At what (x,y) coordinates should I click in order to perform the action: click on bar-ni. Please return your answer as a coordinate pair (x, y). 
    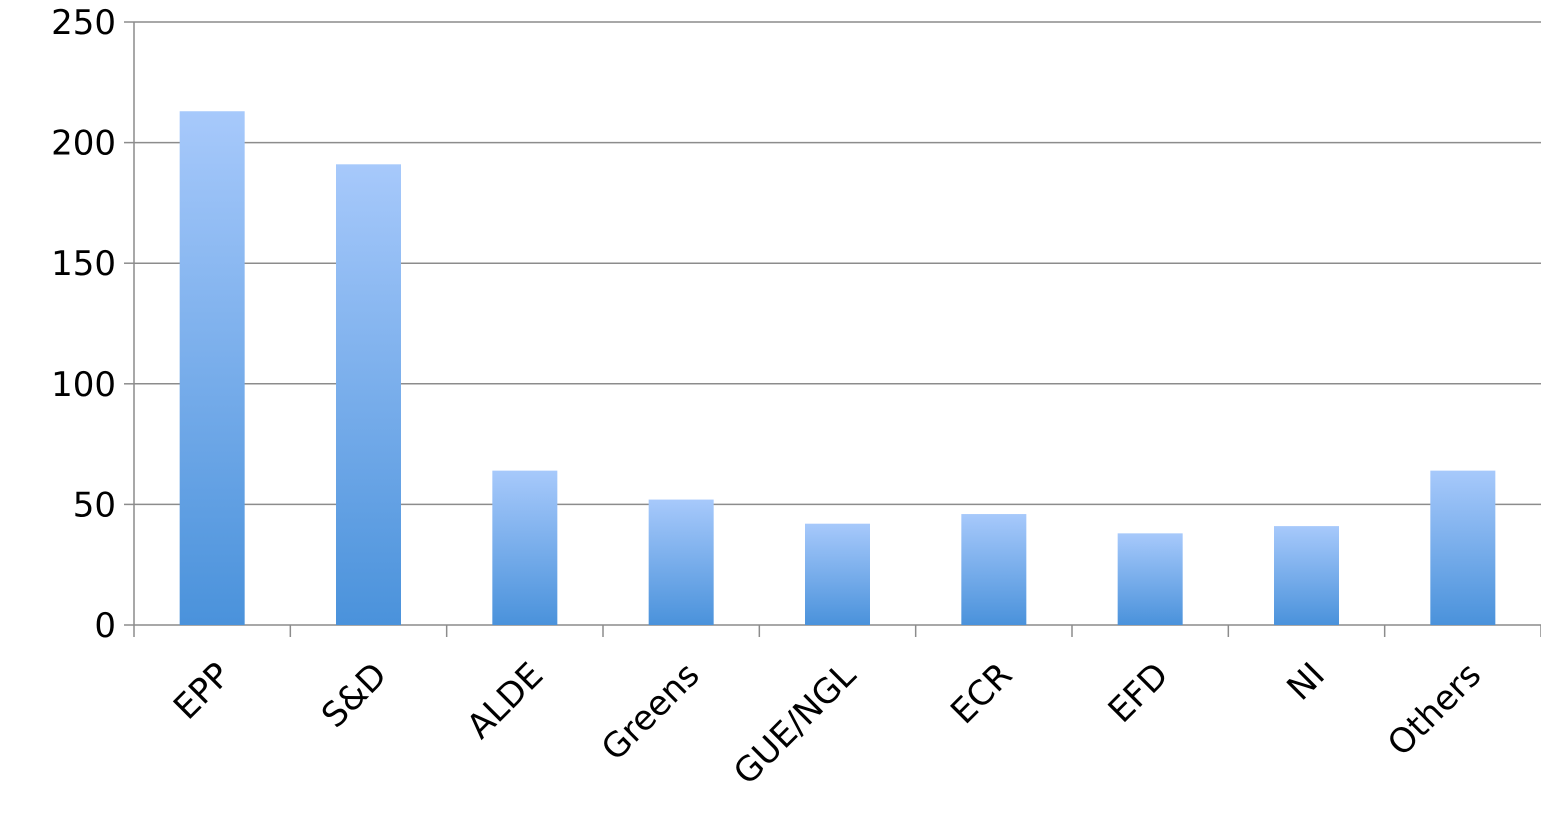
    Looking at the image, I should click on (1306, 575).